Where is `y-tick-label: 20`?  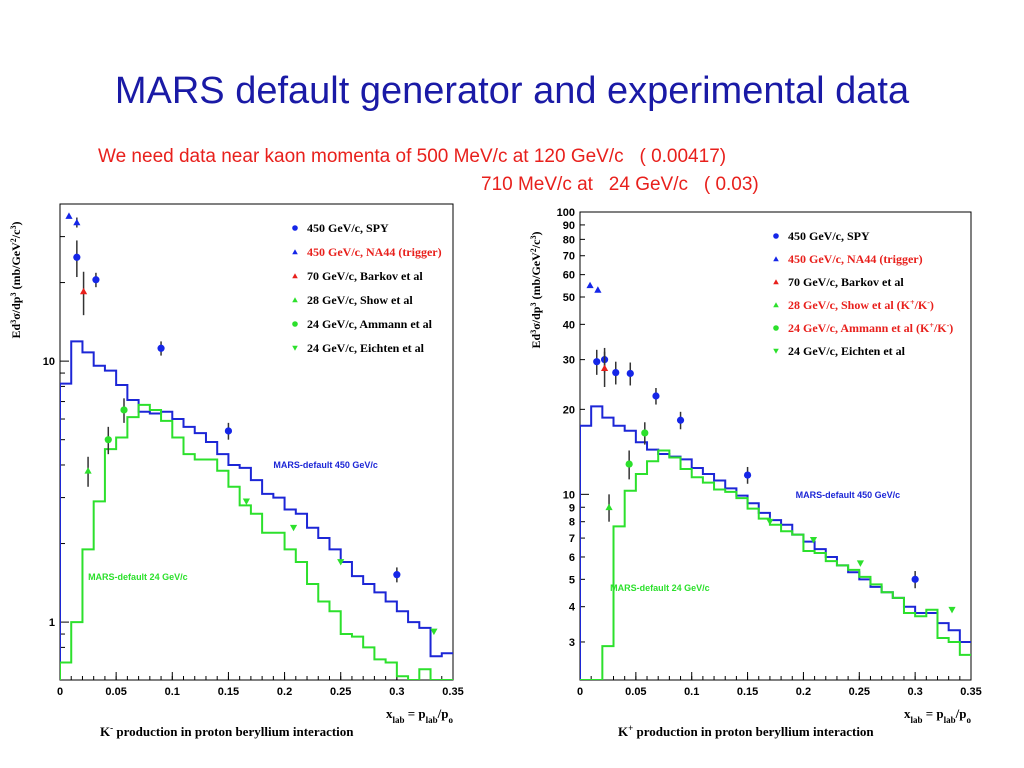
y-tick-label: 20 is located at coordinates (569, 410).